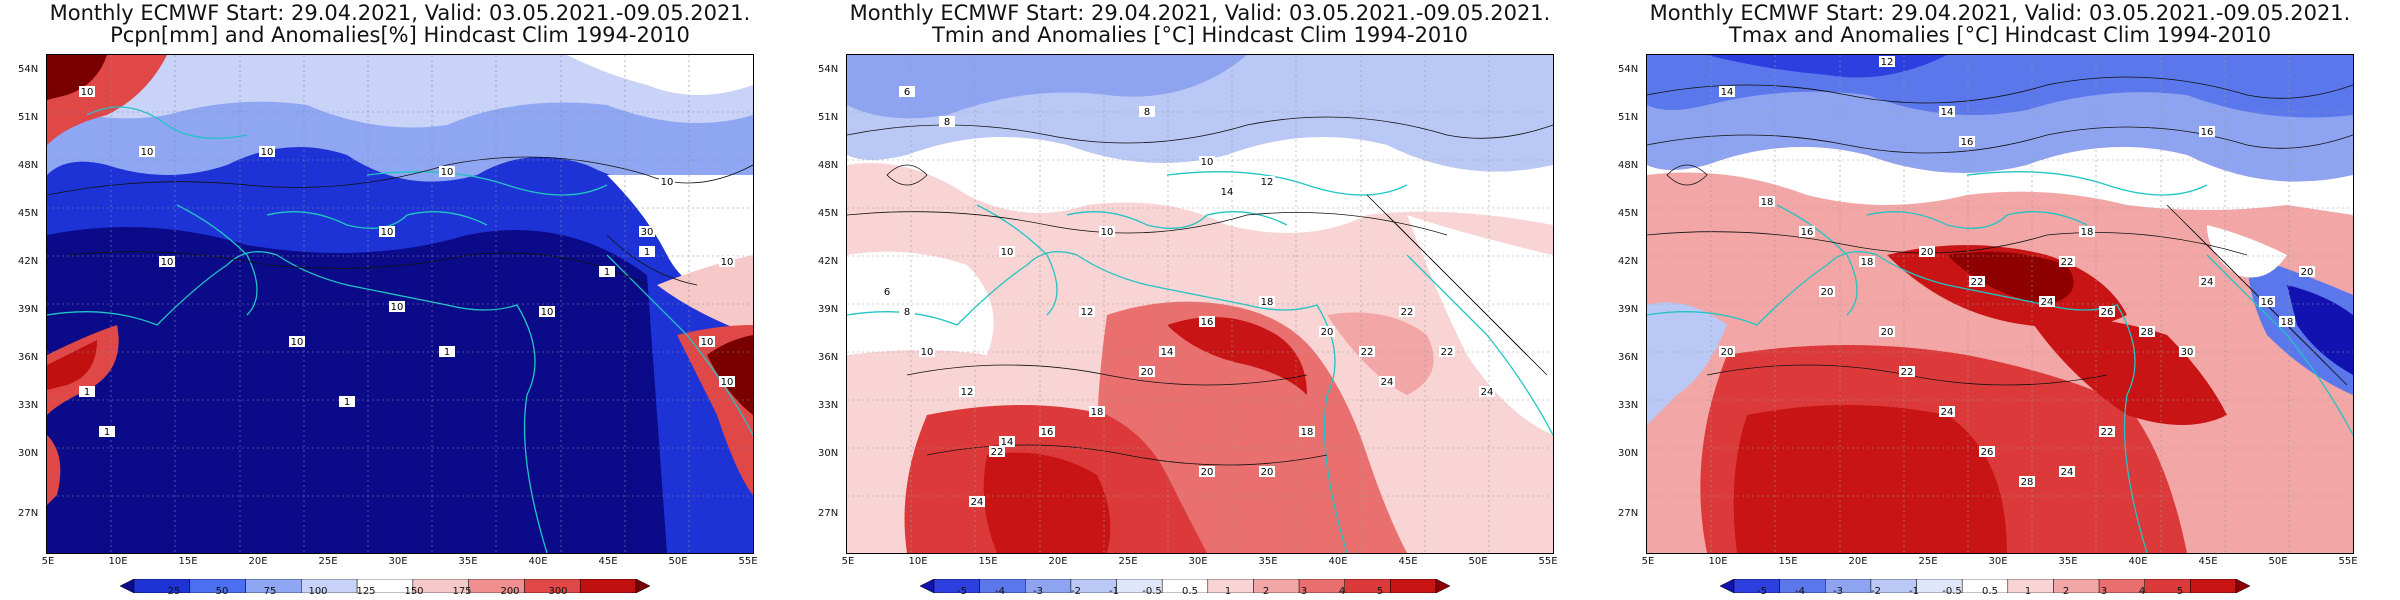  Describe the element at coordinates (1266, 591) in the screenshot. I see `colorbar-tick: 2` at that location.